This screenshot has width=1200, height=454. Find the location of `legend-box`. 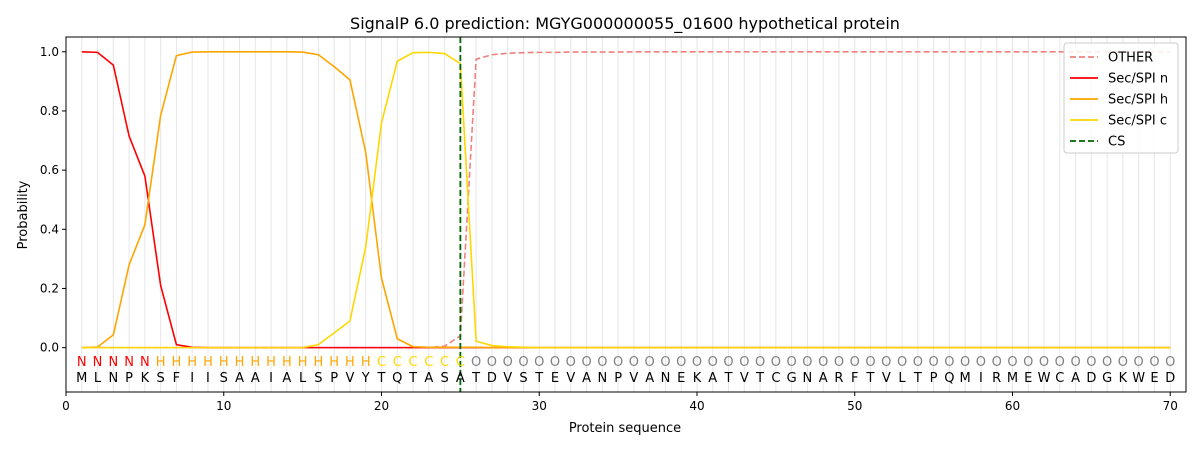

legend-box is located at coordinates (1121, 98).